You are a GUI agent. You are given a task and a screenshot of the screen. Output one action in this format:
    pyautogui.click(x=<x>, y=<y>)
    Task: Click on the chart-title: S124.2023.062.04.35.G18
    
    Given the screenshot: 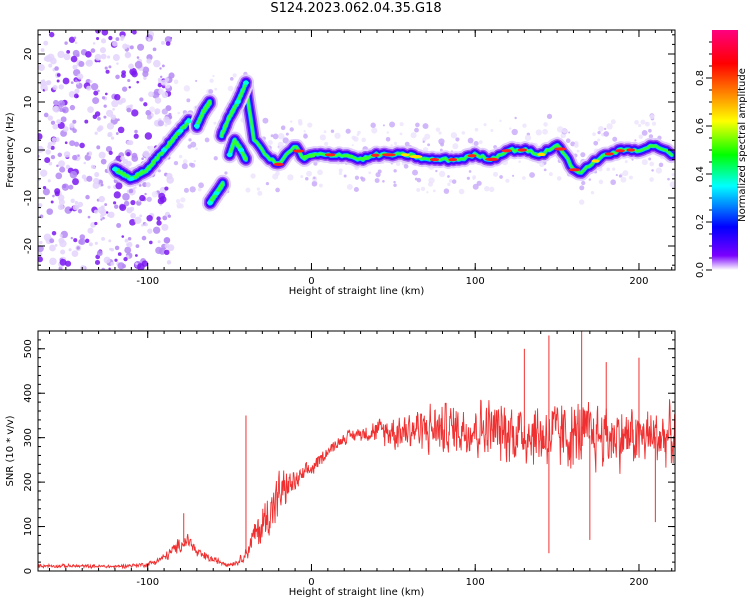 What is the action you would take?
    pyautogui.click(x=356, y=8)
    